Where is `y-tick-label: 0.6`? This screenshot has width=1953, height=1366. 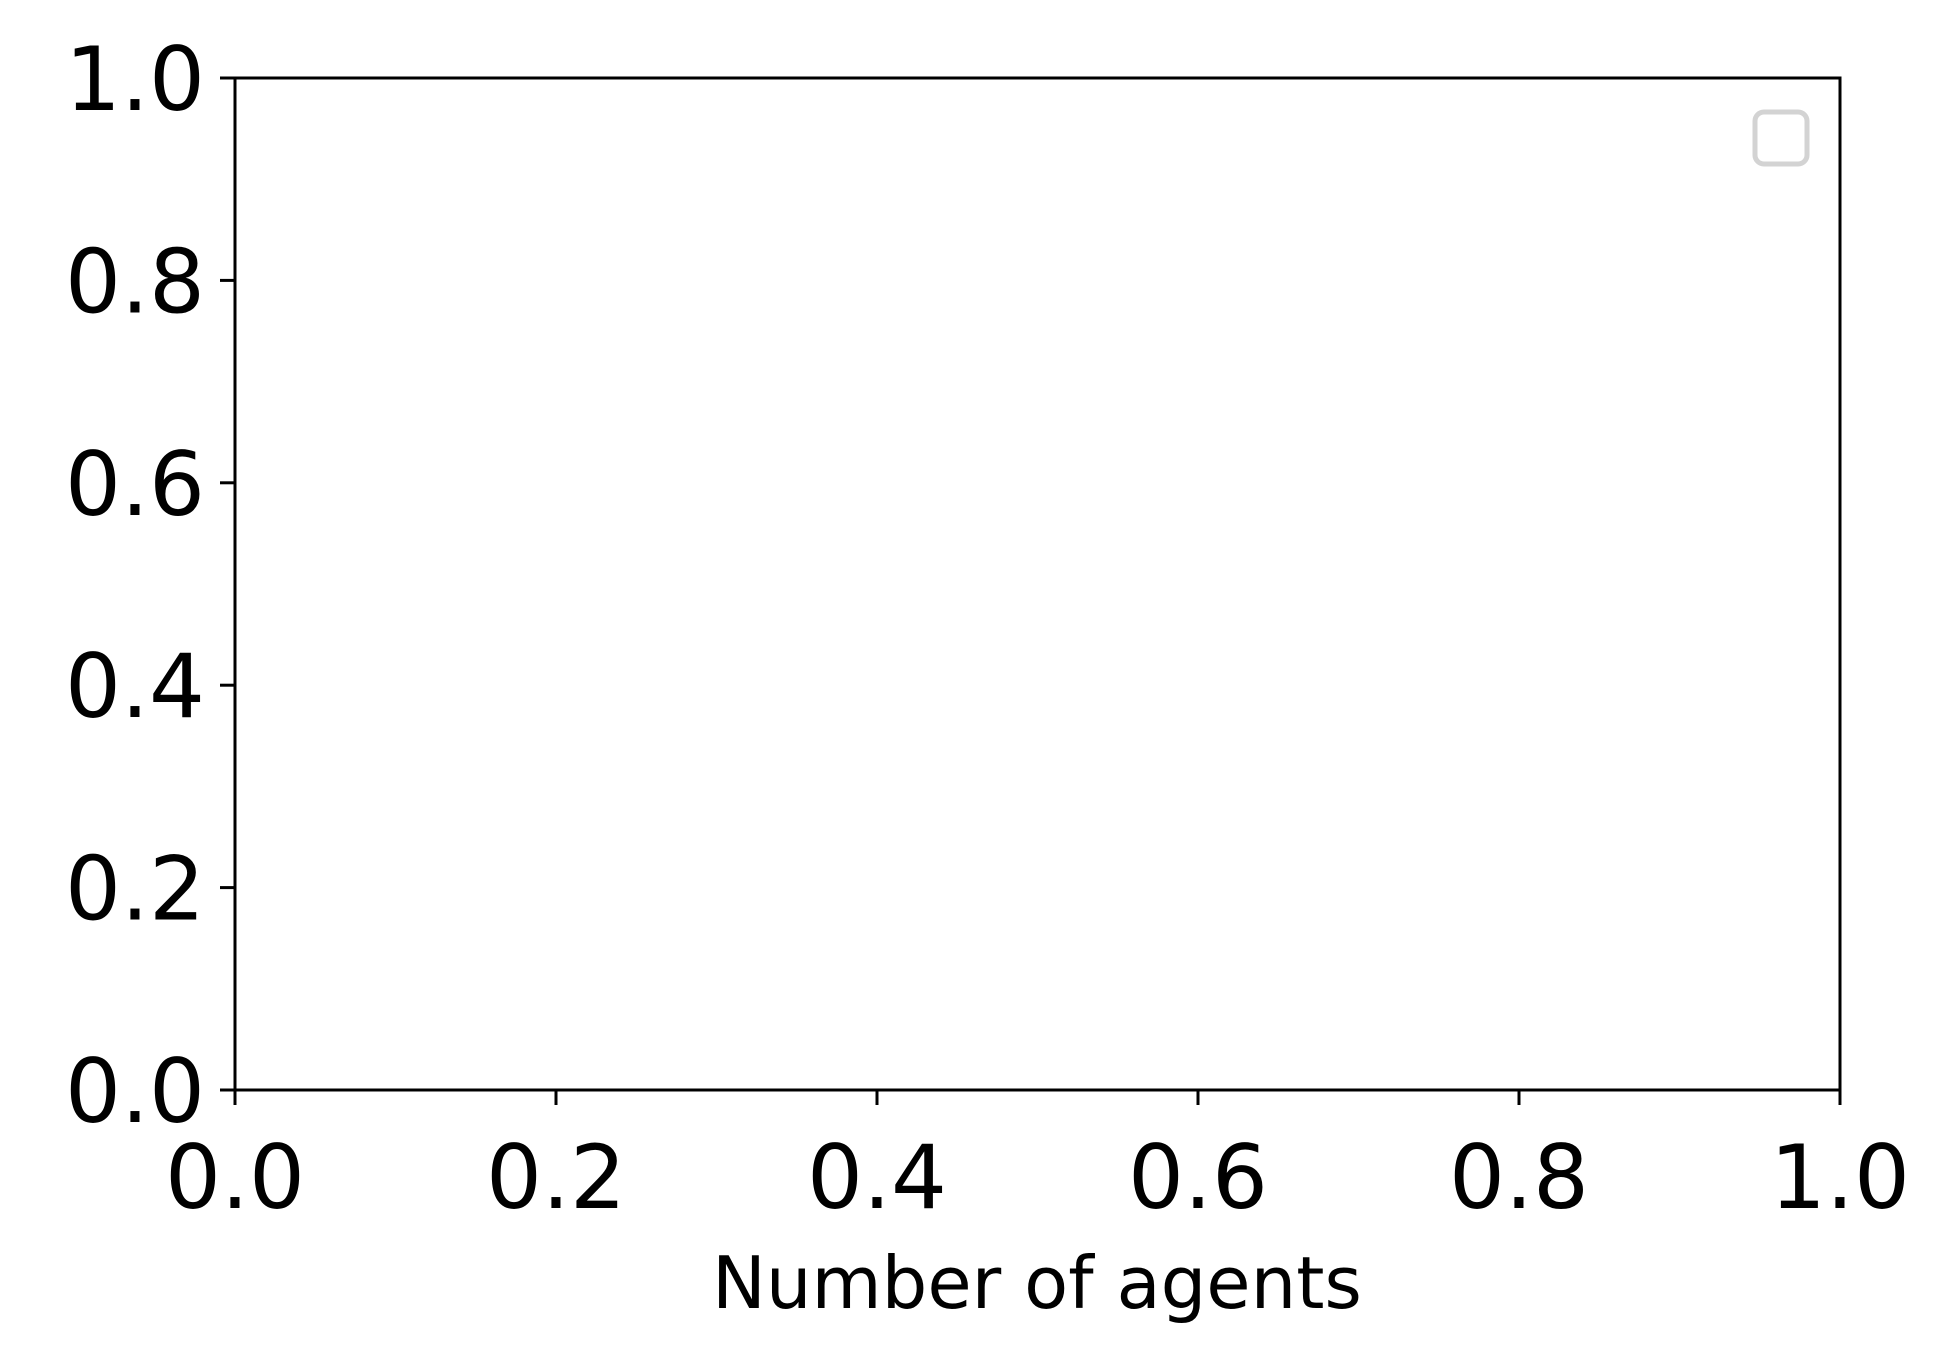
y-tick-label: 0.6 is located at coordinates (135, 484).